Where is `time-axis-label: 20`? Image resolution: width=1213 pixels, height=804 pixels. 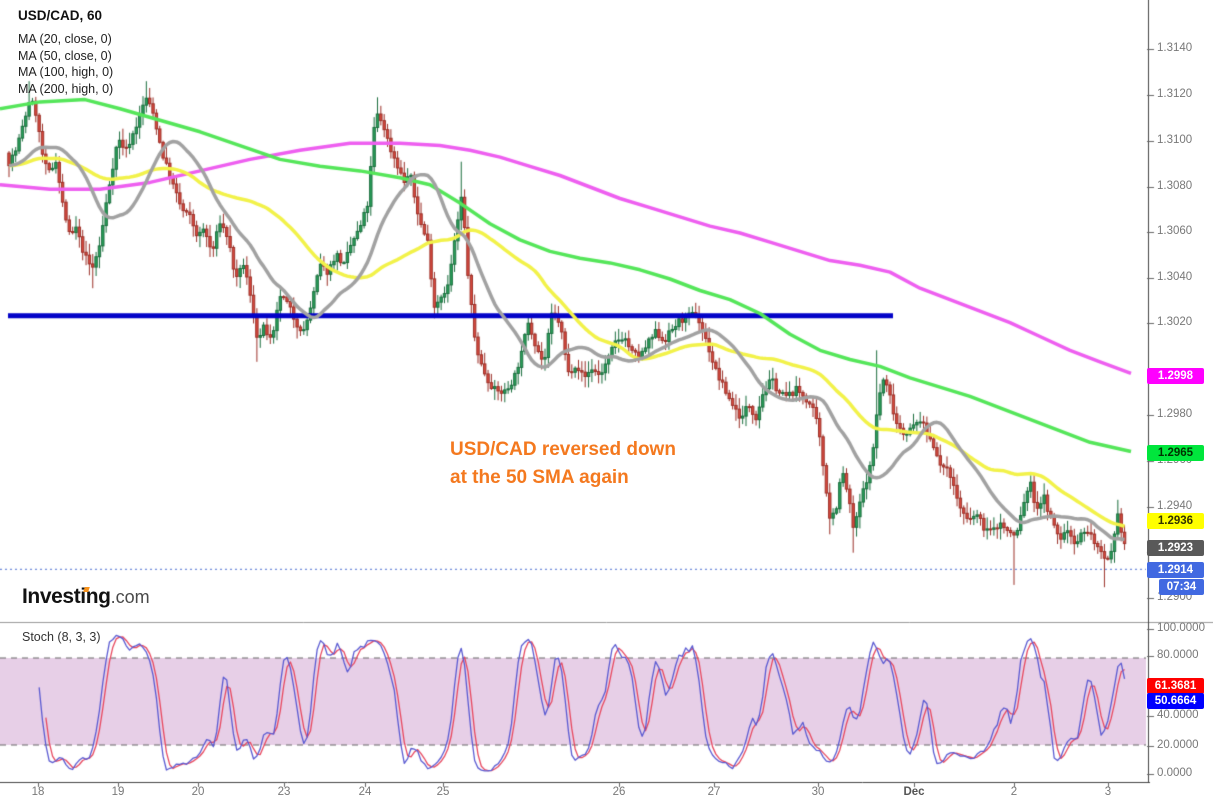
time-axis-label: 20 is located at coordinates (198, 792).